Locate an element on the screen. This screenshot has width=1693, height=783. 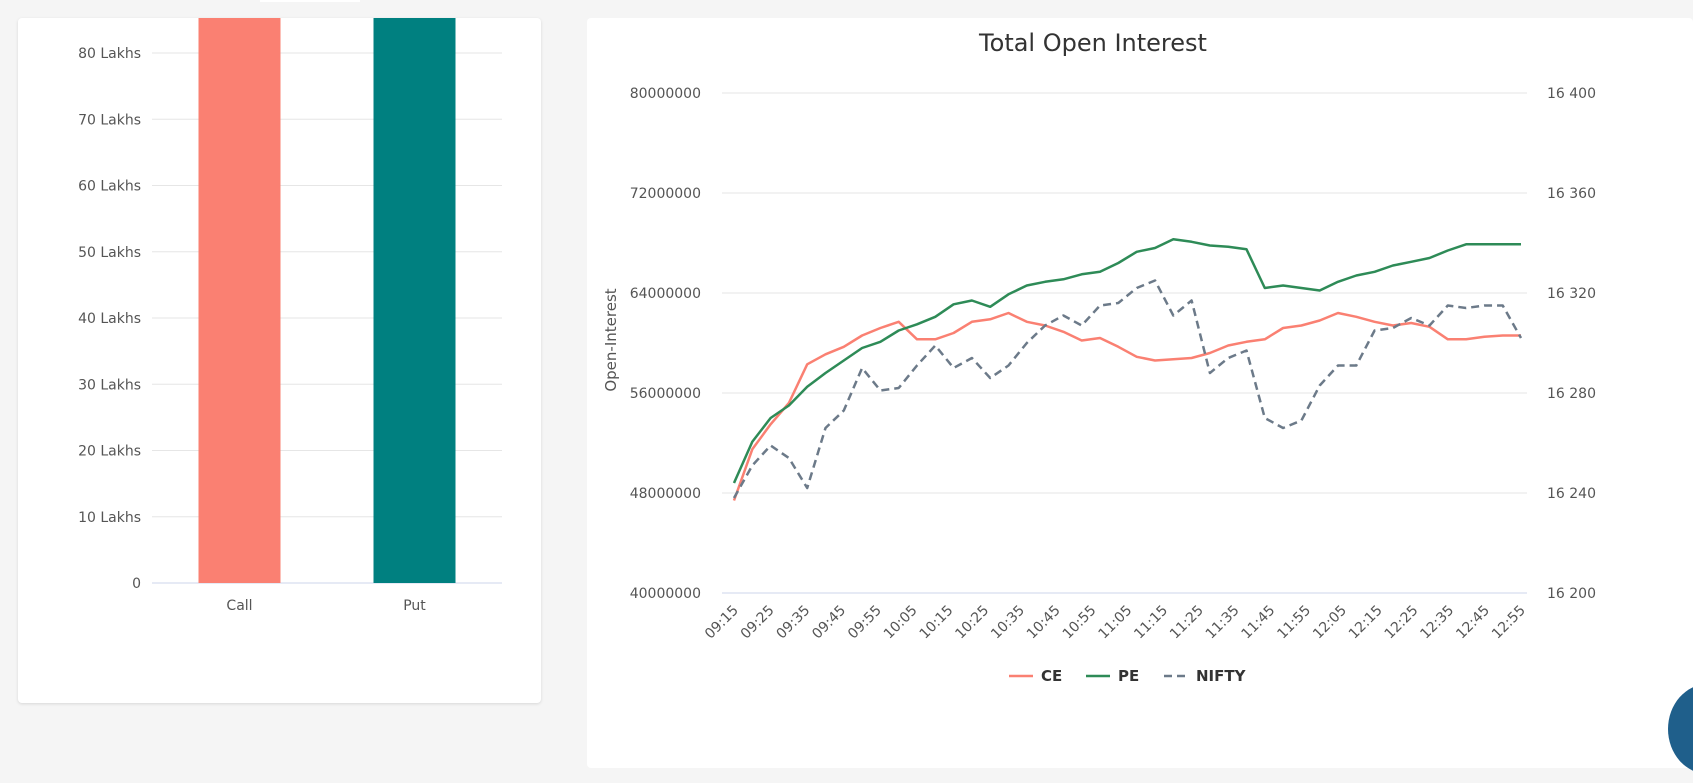
x-tick-label: 11:25 is located at coordinates (1187, 623).